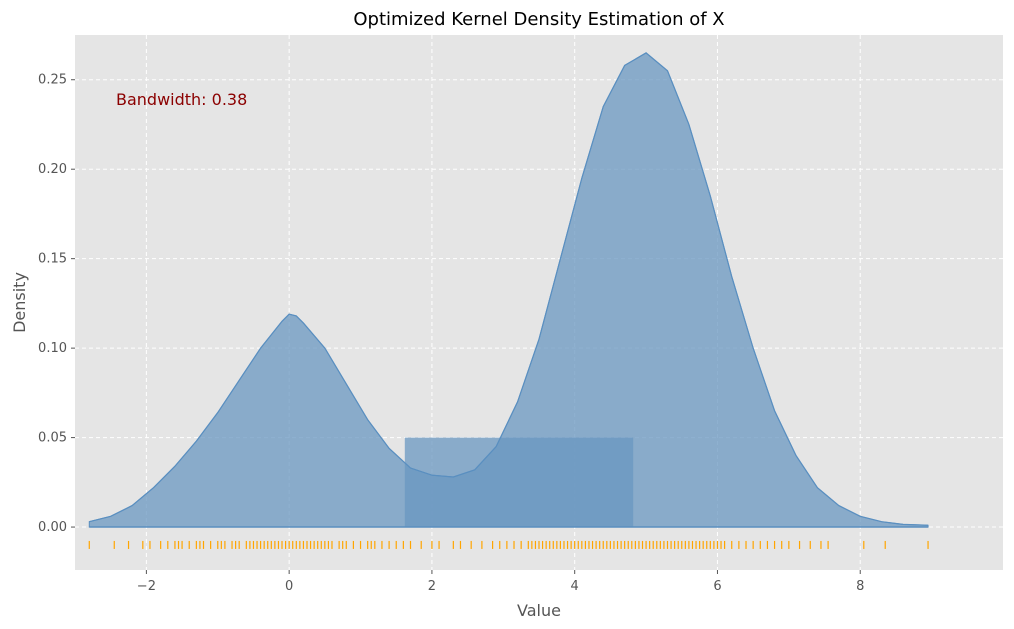 This screenshot has height=629, width=1014. What do you see at coordinates (432, 586) in the screenshot?
I see `x-tick-label: 2` at bounding box center [432, 586].